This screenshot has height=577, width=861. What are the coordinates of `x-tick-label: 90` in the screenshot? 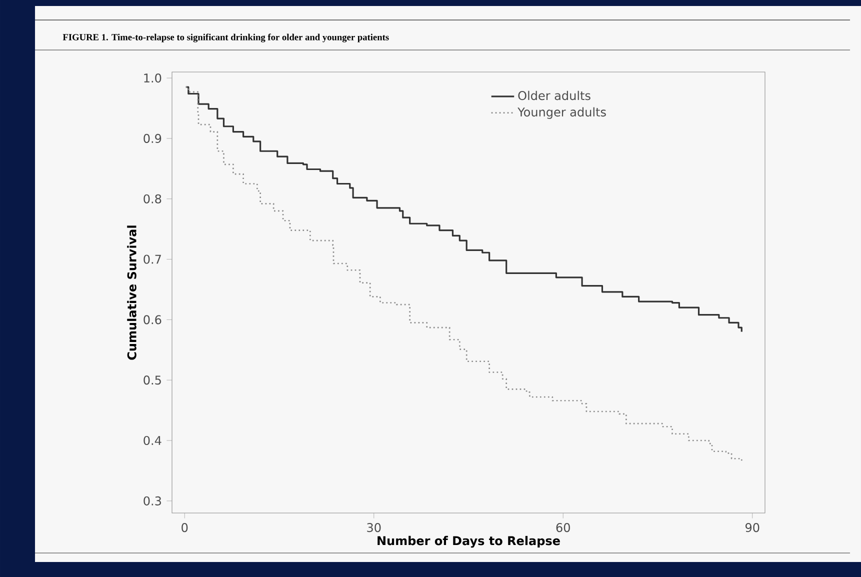 It's located at (752, 527).